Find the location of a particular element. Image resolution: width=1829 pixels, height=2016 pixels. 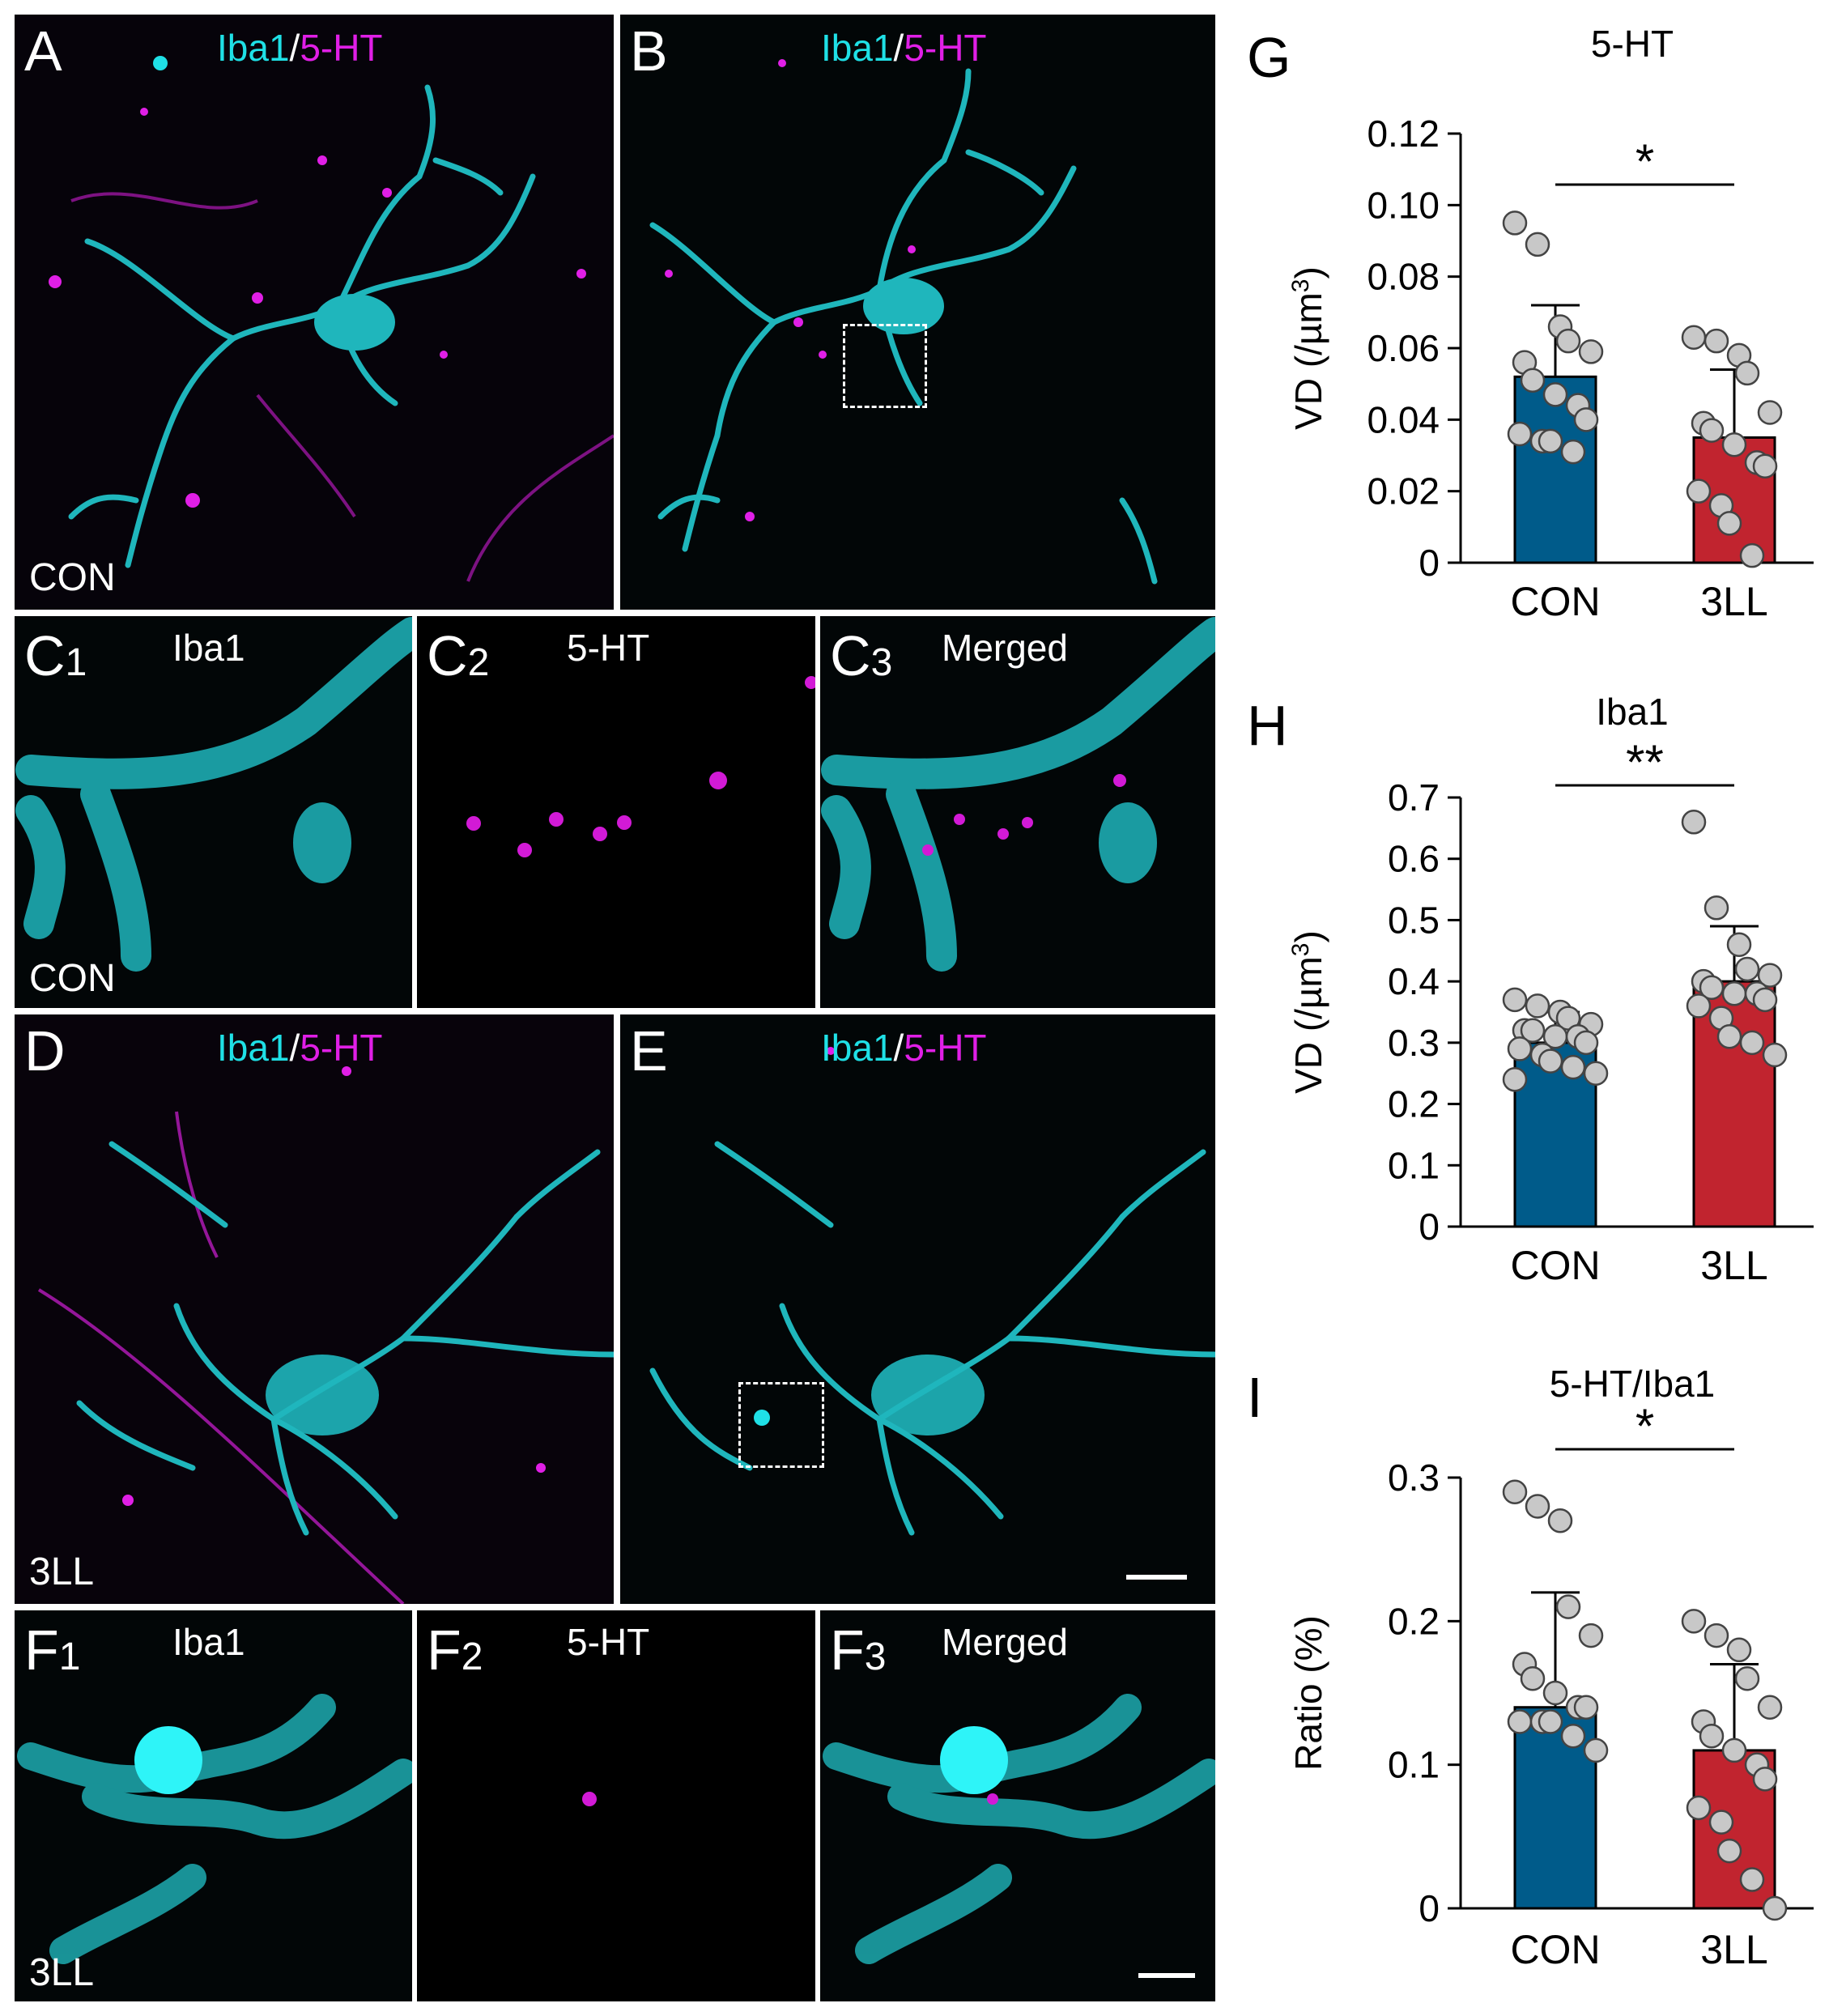

condition-label-c1: CON is located at coordinates (72, 978).